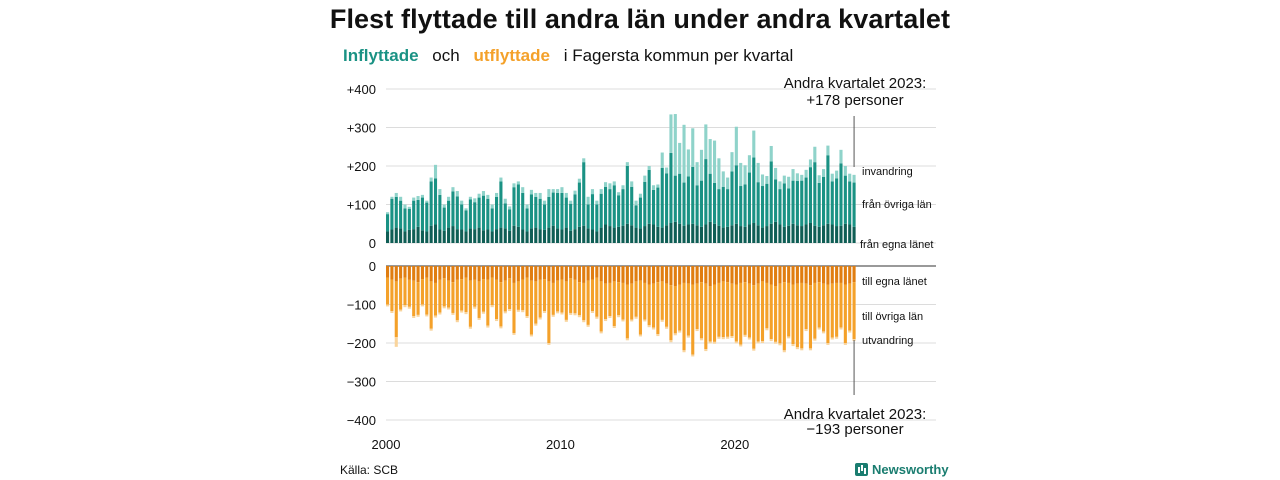  I want to click on source-label: Källa: SCB, so click(369, 470).